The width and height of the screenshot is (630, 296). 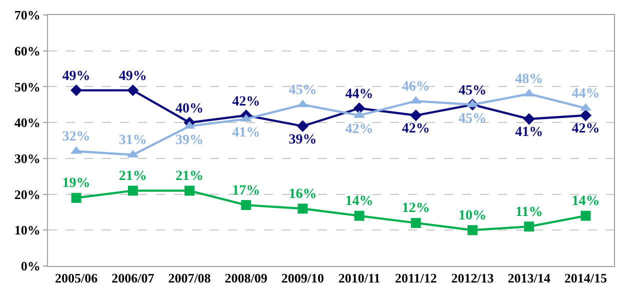 I want to click on x-tick-label: 2005/06, so click(x=76, y=278).